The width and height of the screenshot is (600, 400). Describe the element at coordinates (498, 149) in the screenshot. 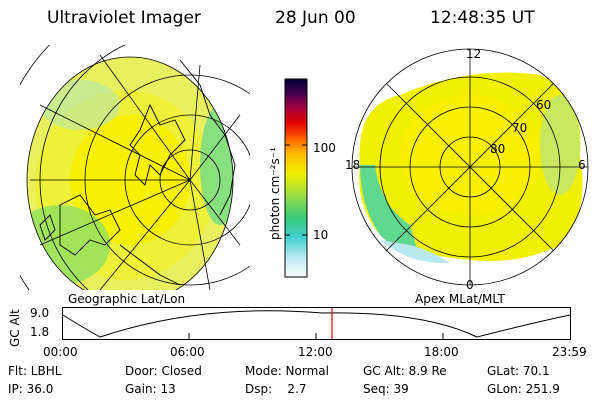

I see `mlat-label-80: 80` at that location.